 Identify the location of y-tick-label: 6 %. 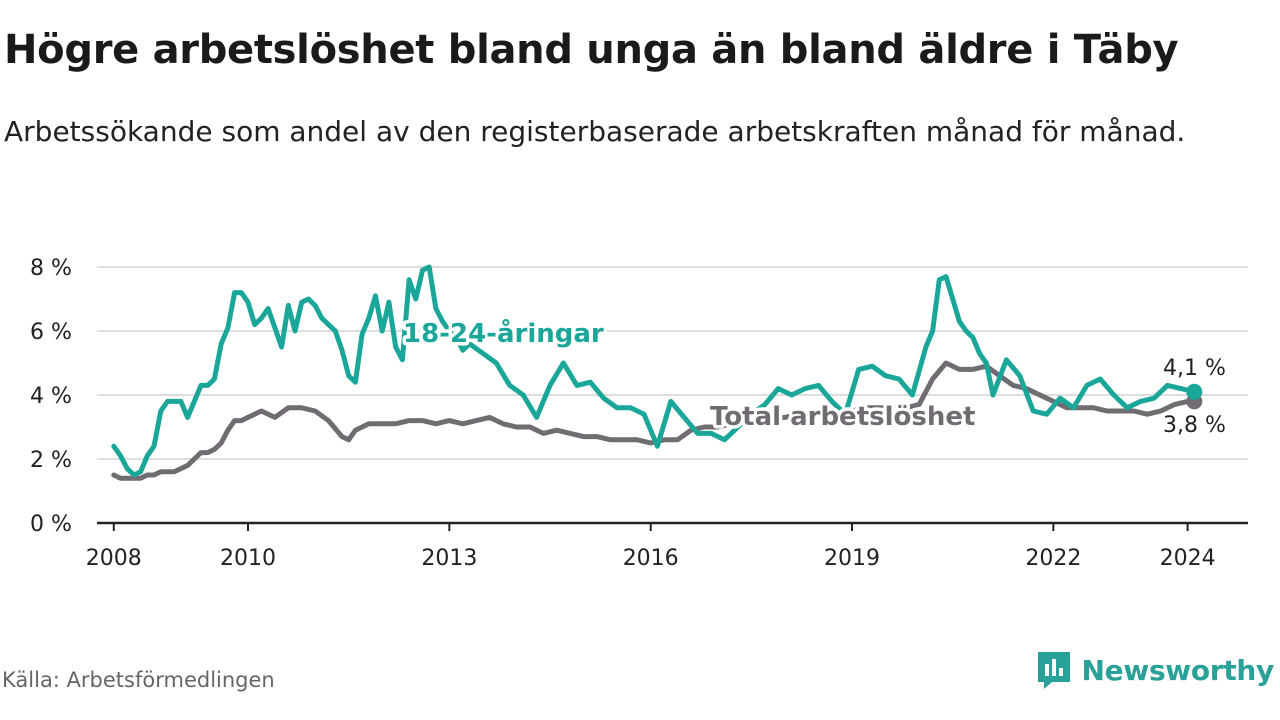
(51, 332).